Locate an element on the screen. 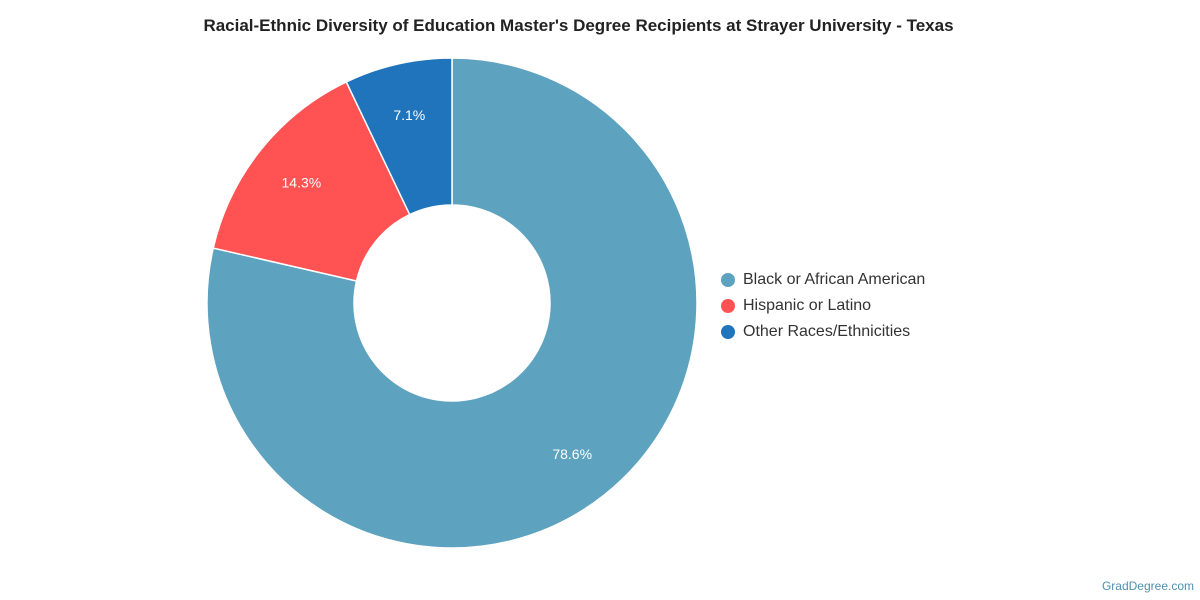  legend-item-2: Hispanic or Latino is located at coordinates (823, 306).